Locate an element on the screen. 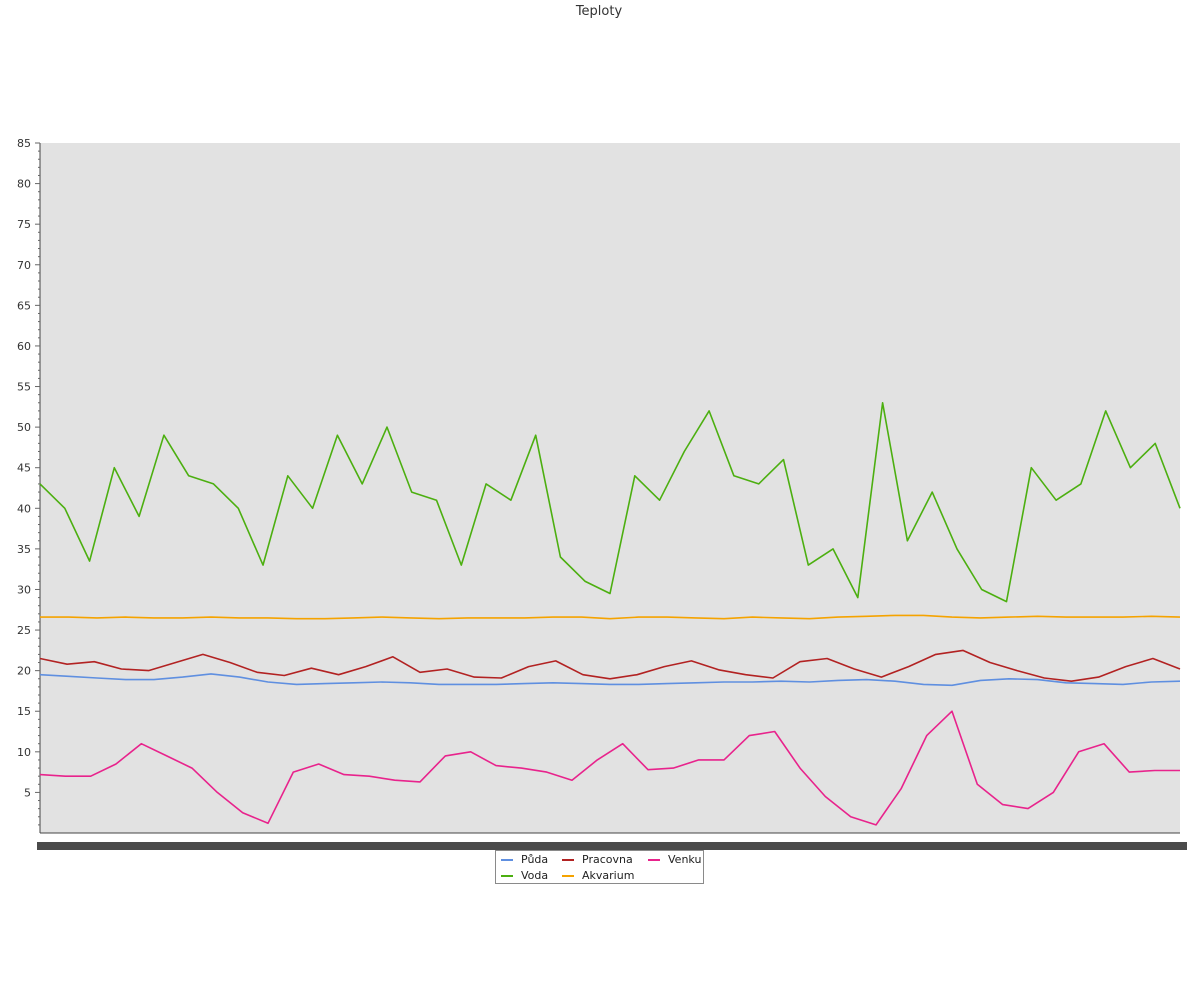 Image resolution: width=1200 pixels, height=1000 pixels. series-line-puda is located at coordinates (610, 680).